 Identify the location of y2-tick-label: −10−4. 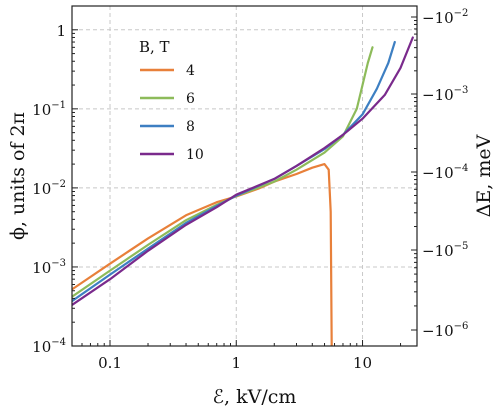
(445, 172).